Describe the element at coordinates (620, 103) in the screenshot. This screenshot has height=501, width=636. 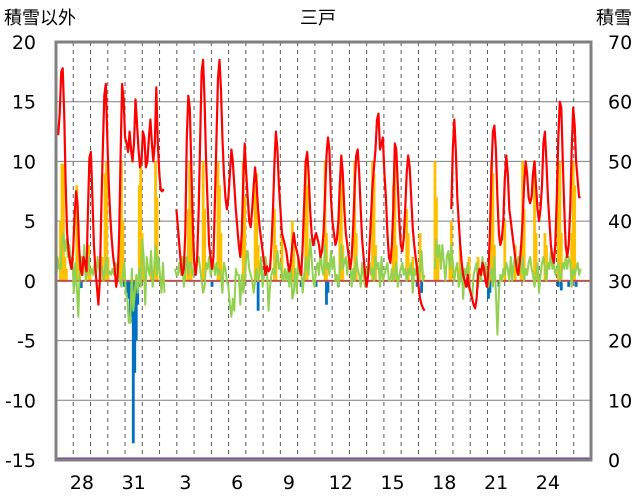
I see `right-tick-label: 60` at that location.